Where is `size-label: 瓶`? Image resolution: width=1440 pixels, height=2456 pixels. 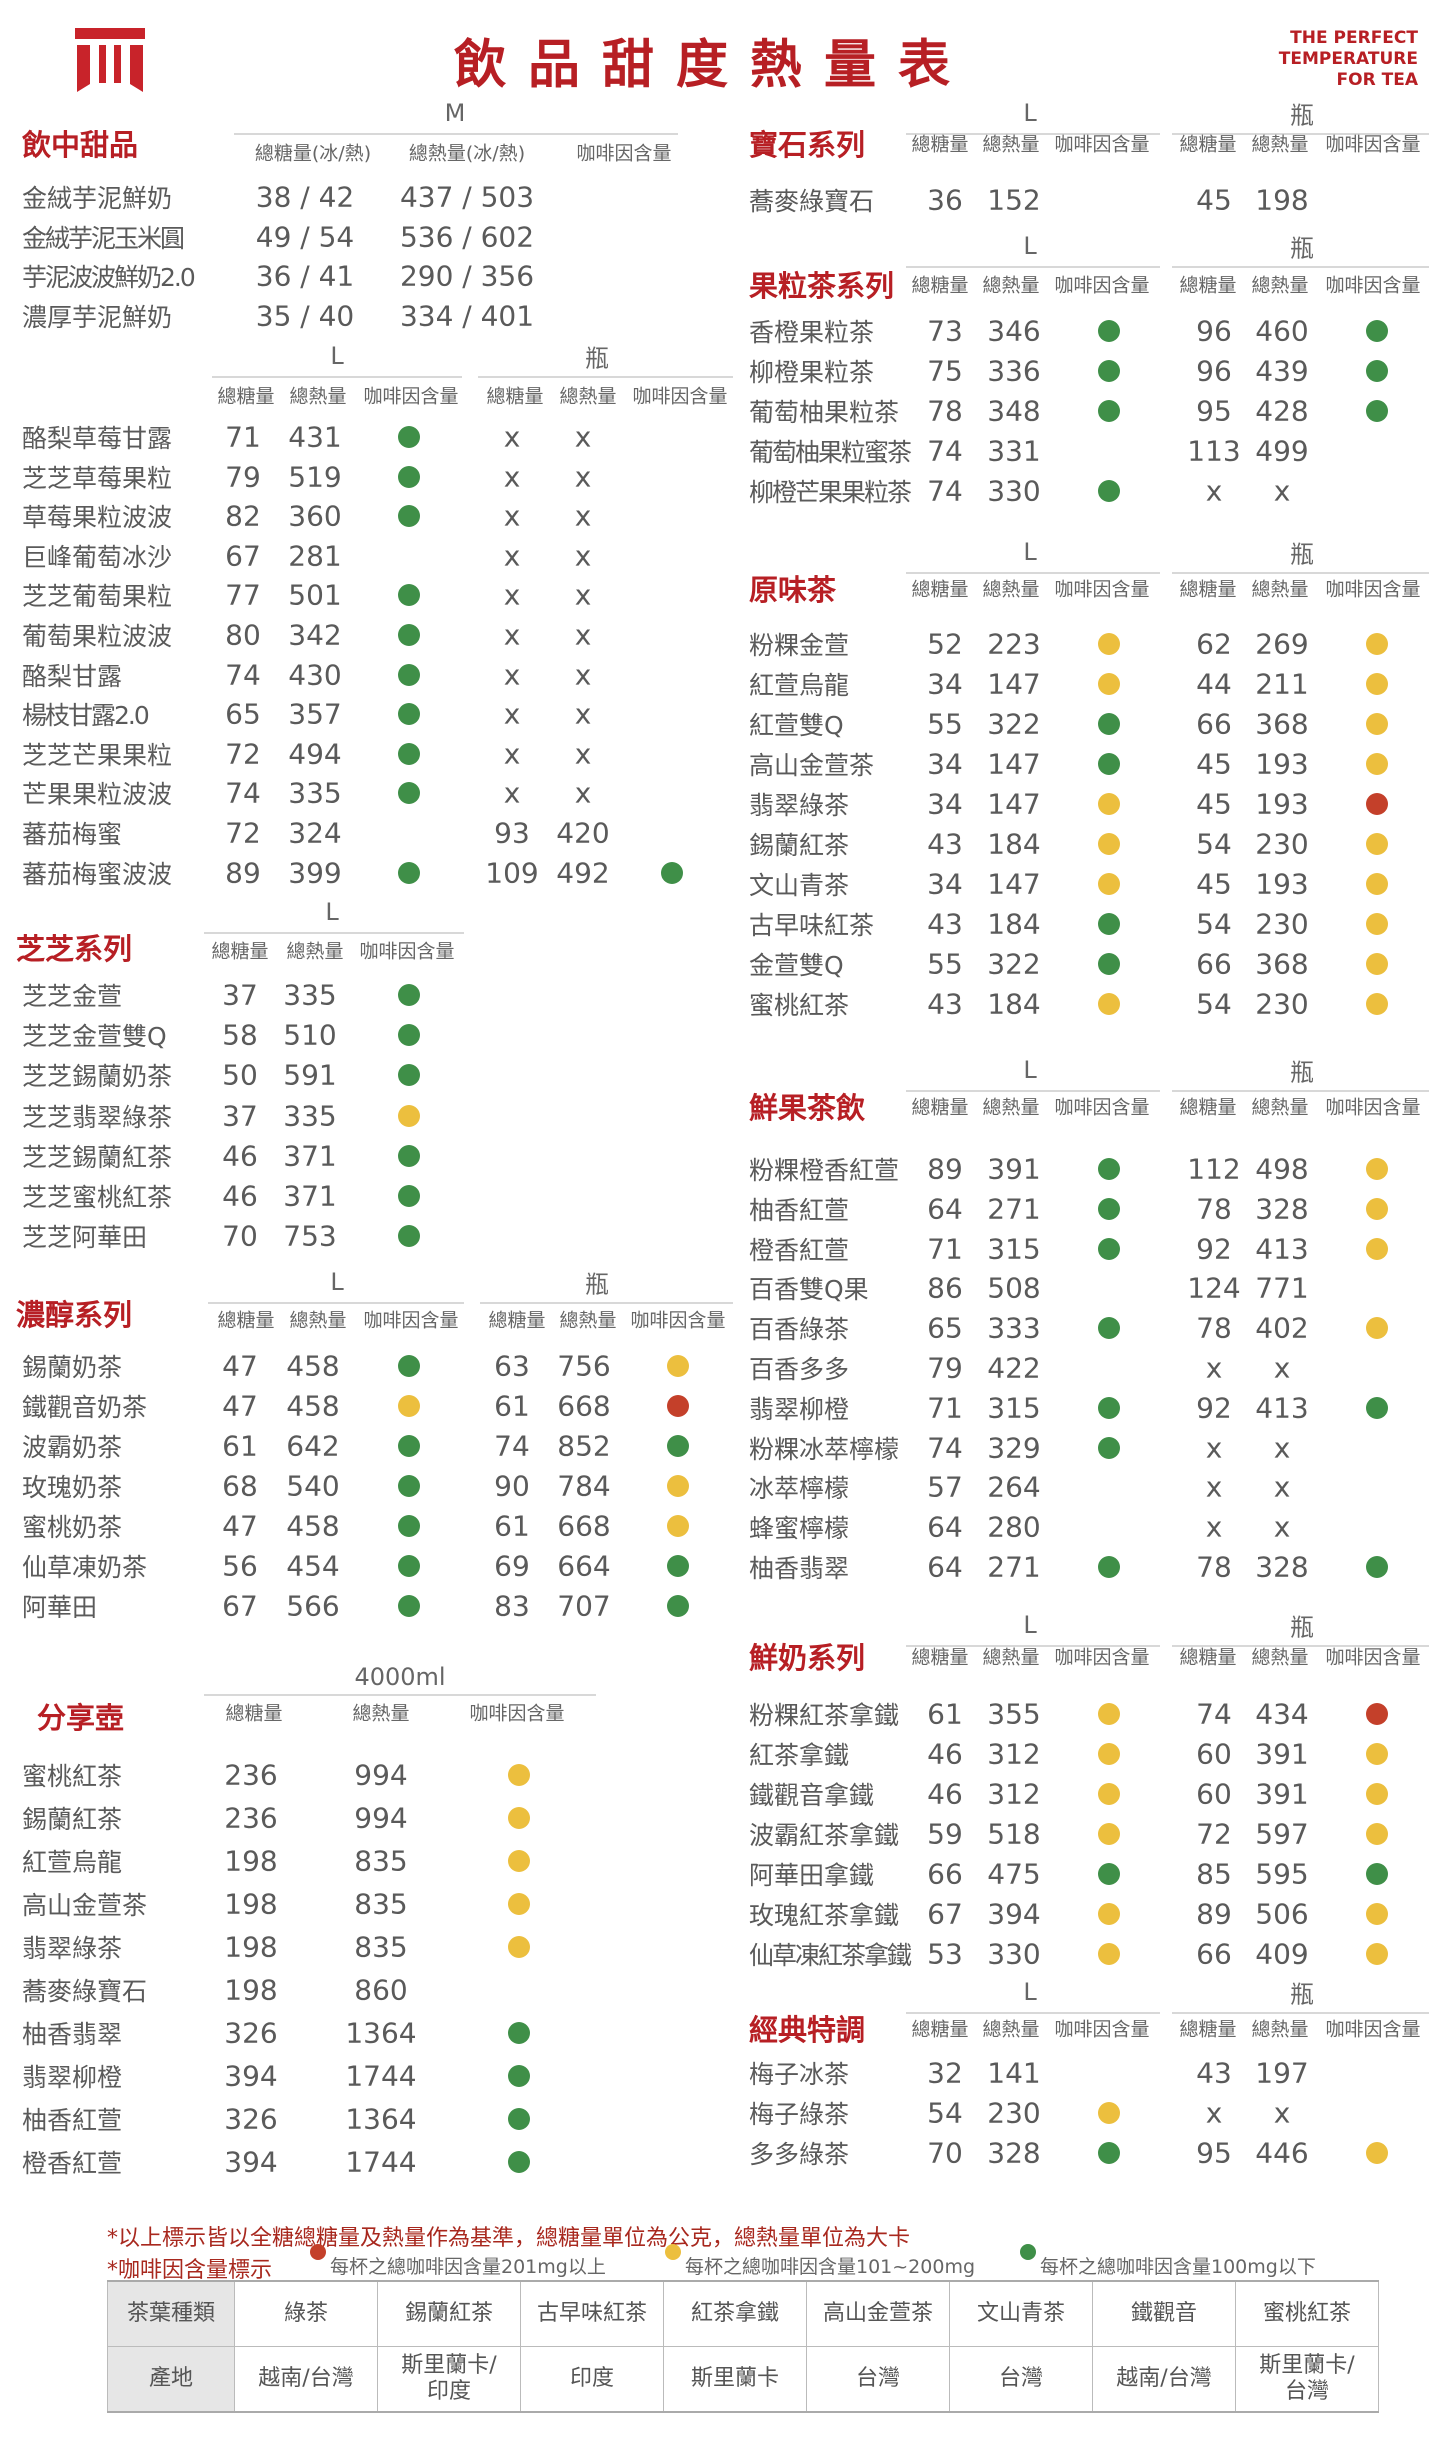
size-label: 瓶 is located at coordinates (1302, 554).